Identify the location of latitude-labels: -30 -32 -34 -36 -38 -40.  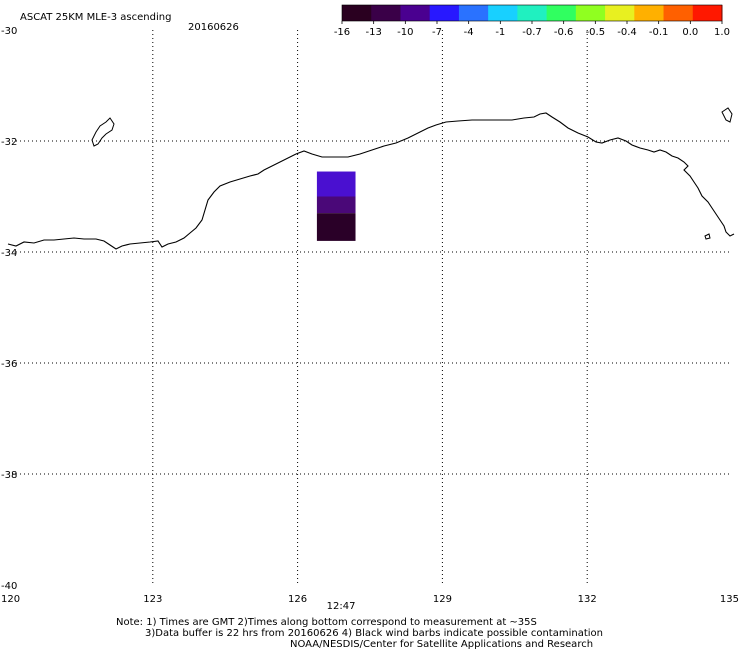
(9, 309).